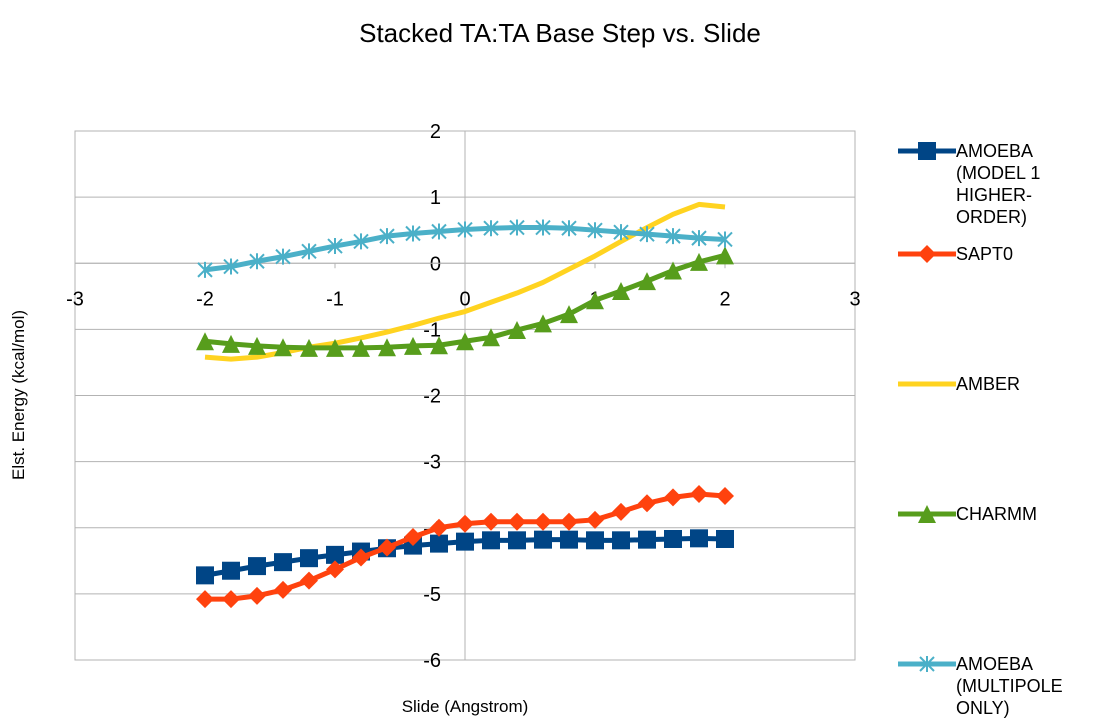 This screenshot has width=1103, height=721. What do you see at coordinates (432, 397) in the screenshot?
I see `y-tick-label: -2` at bounding box center [432, 397].